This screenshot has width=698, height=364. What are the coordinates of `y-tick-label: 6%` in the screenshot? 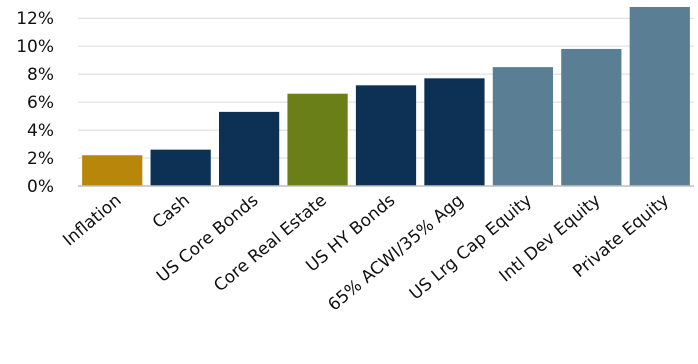 It's located at (40, 103).